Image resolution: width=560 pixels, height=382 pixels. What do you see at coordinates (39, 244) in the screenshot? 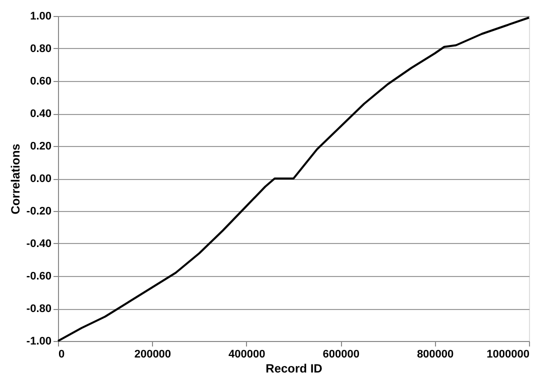
I see `y-tick-label: -0.40` at bounding box center [39, 244].